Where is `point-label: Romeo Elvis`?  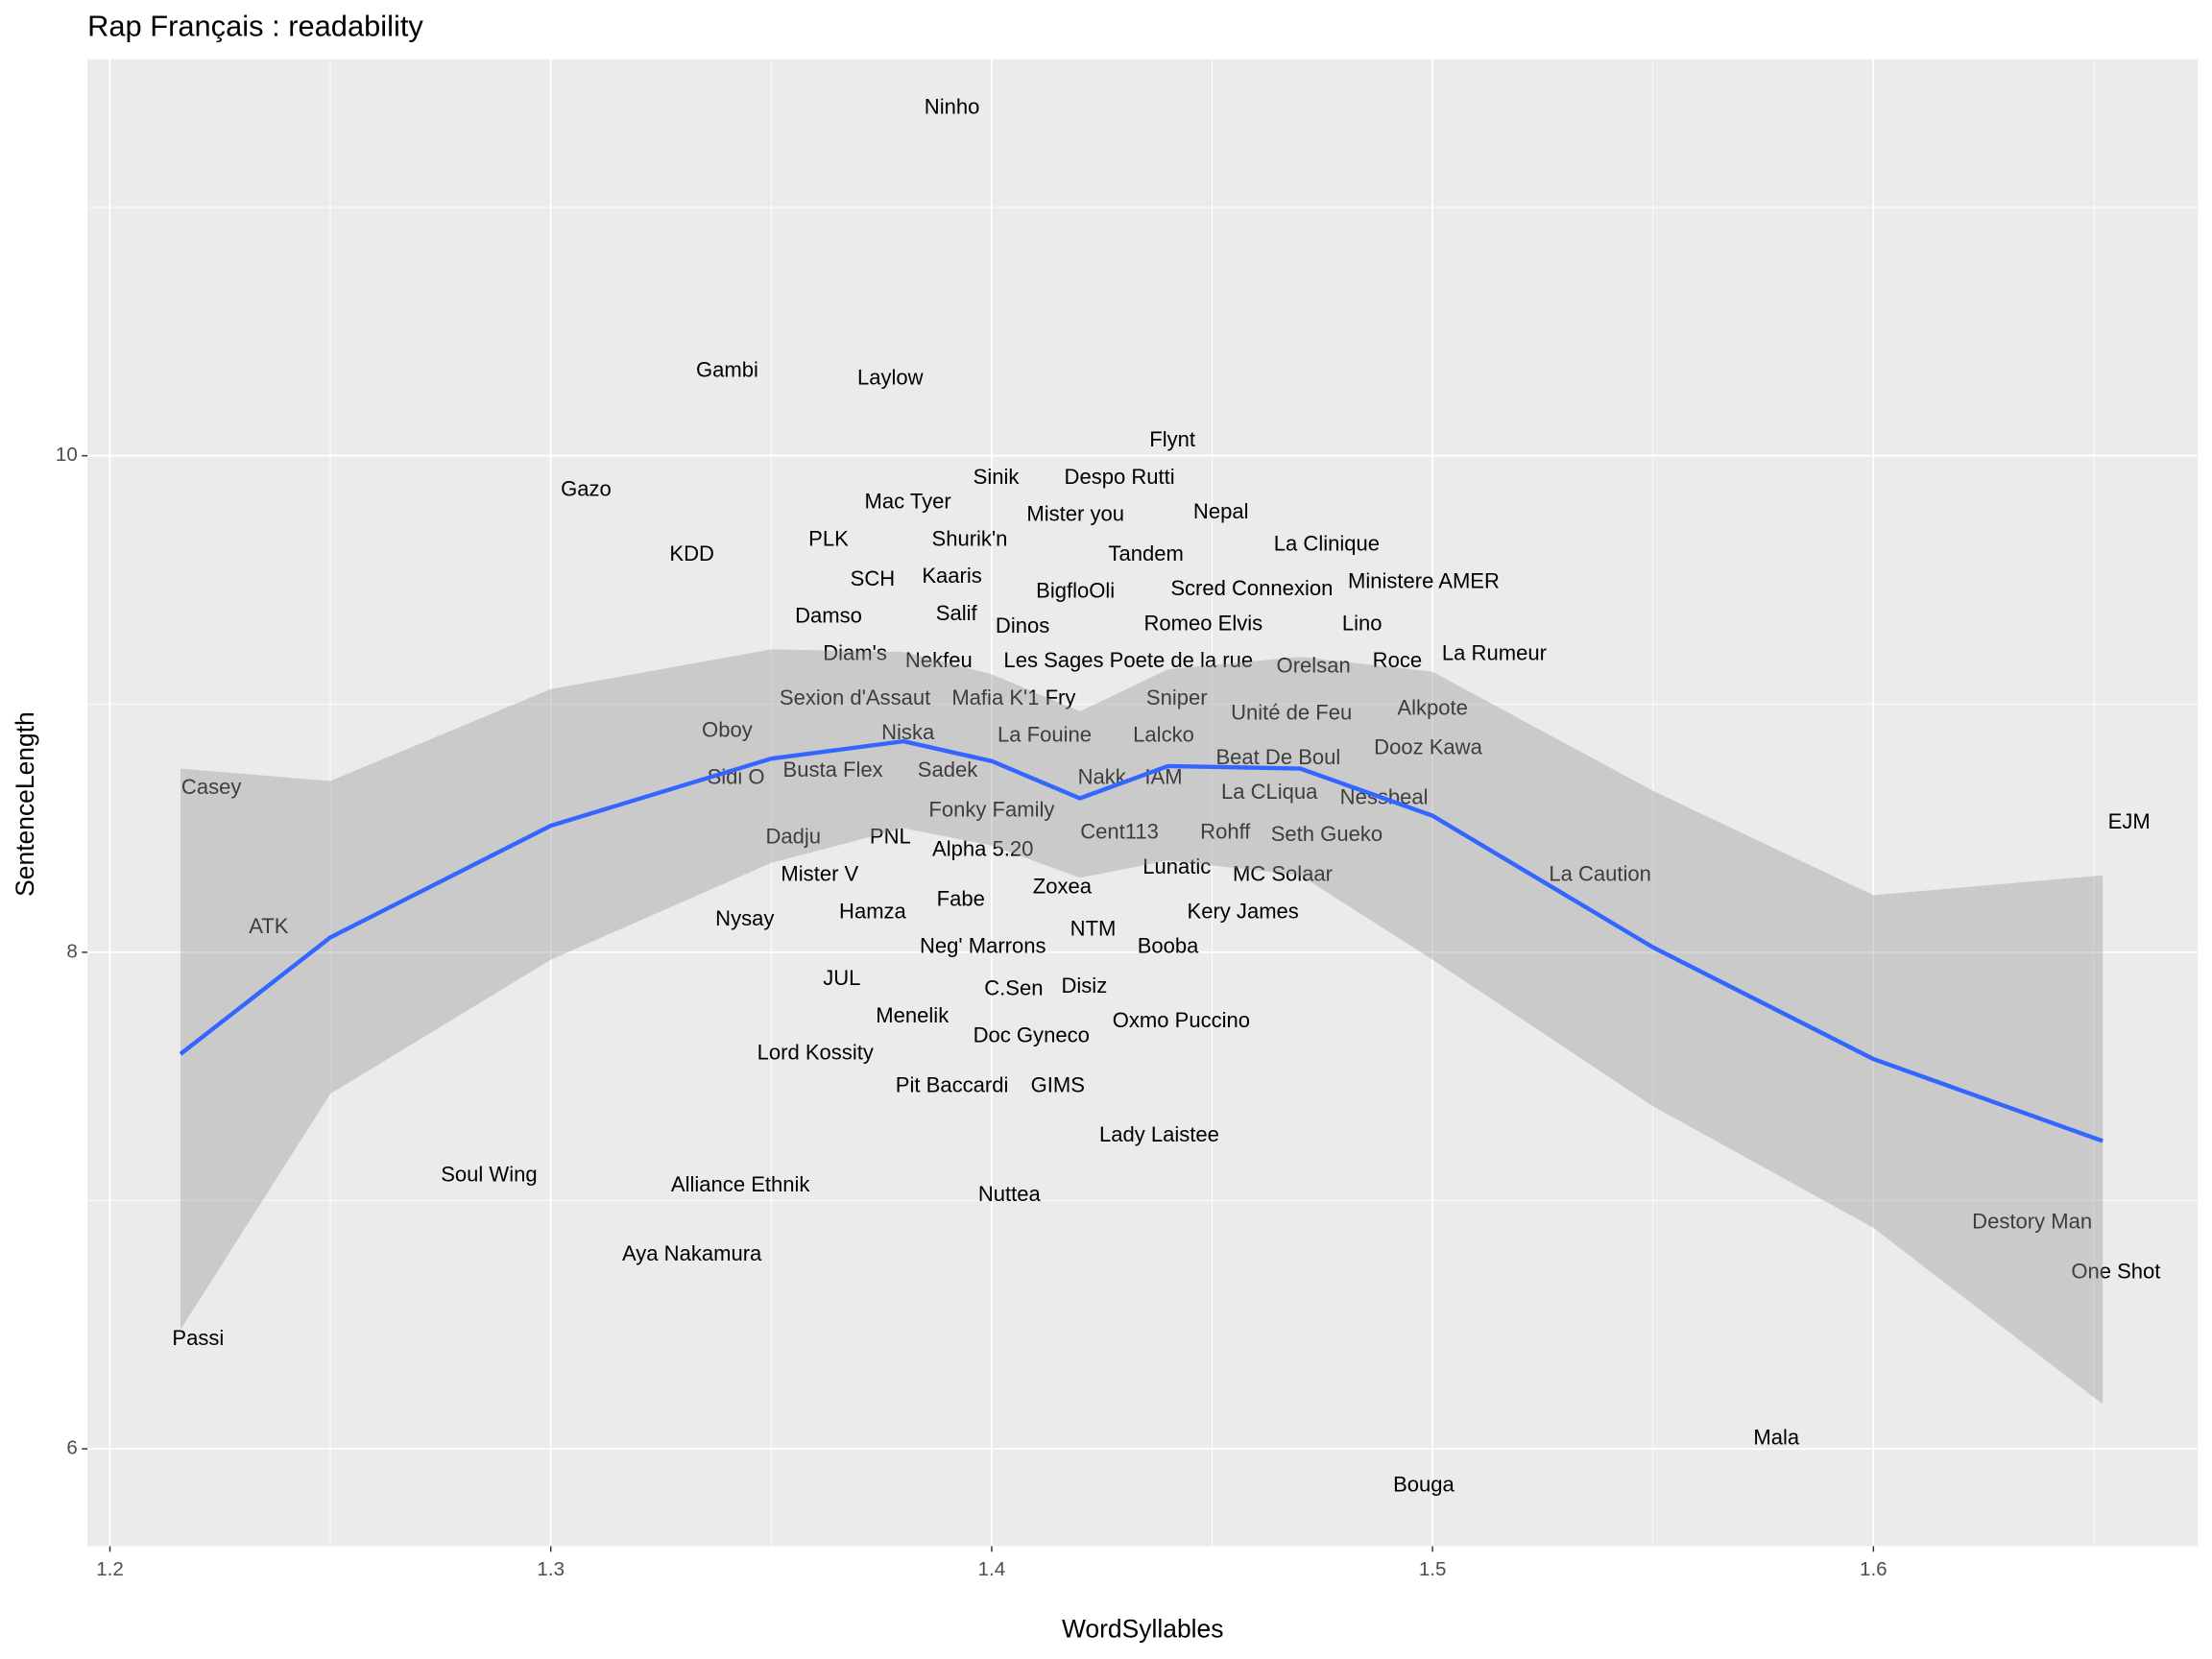
point-label: Romeo Elvis is located at coordinates (1203, 623).